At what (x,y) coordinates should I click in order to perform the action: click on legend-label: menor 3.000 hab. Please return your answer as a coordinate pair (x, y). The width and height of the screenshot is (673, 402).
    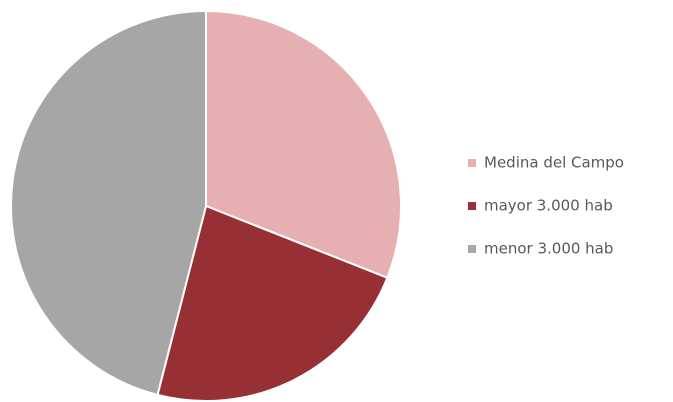
    Looking at the image, I should click on (548, 249).